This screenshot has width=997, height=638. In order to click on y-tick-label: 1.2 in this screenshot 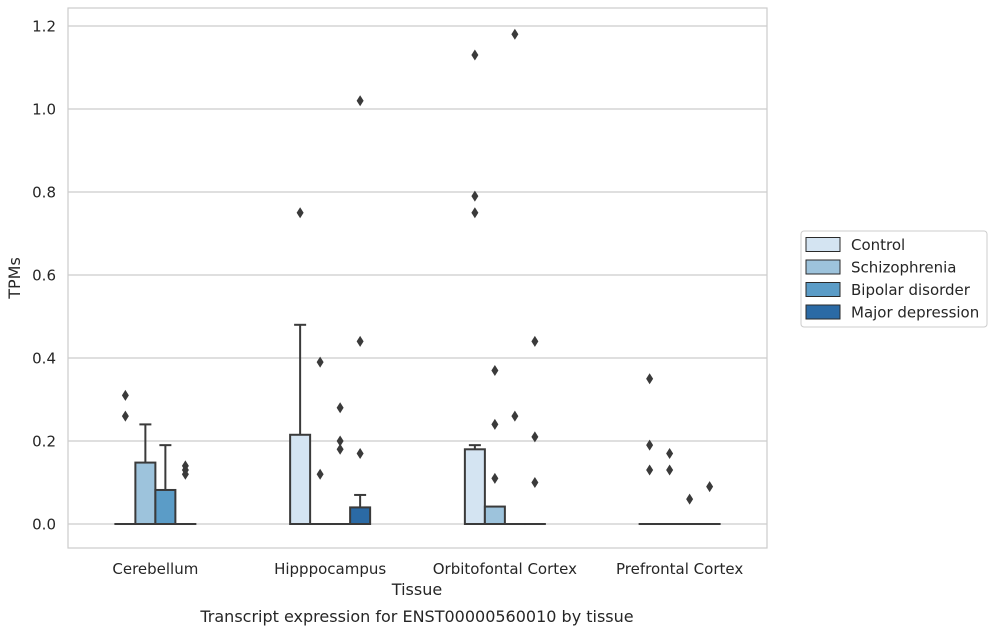, I will do `click(44, 27)`.